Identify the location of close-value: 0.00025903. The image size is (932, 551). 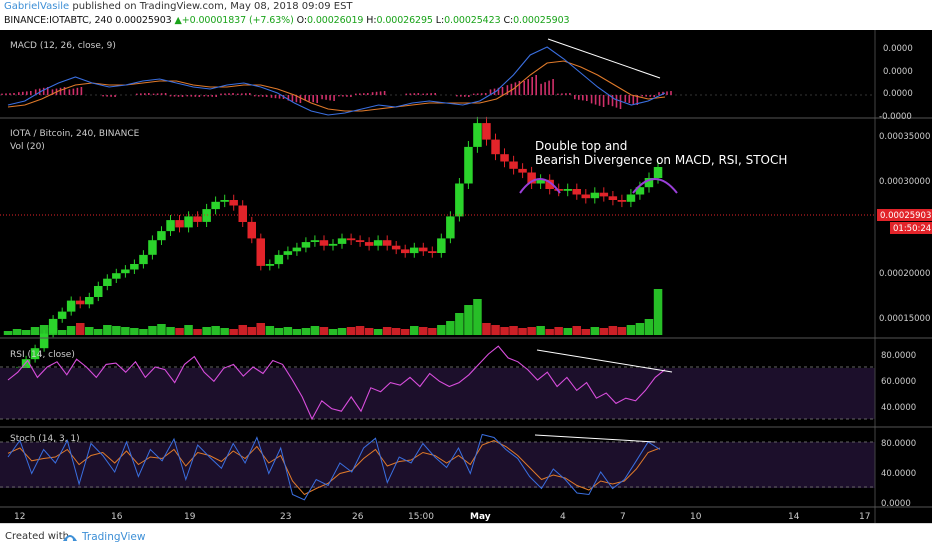
(541, 20).